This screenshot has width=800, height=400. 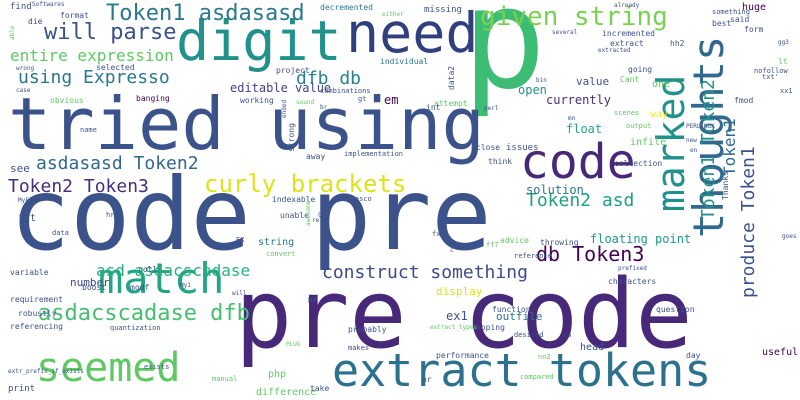 What do you see at coordinates (627, 43) in the screenshot?
I see `word-cloud-word: extract` at bounding box center [627, 43].